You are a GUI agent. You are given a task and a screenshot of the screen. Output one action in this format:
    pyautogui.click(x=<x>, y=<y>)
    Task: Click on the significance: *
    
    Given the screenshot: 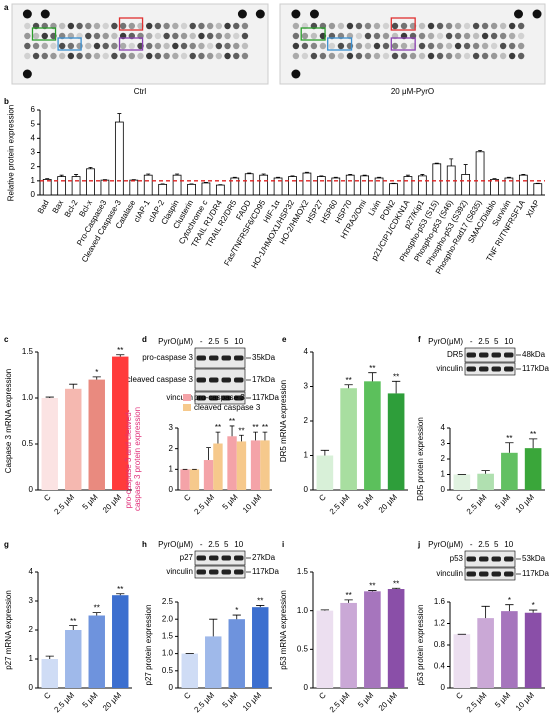 What is the action you would take?
    pyautogui.click(x=533, y=605)
    